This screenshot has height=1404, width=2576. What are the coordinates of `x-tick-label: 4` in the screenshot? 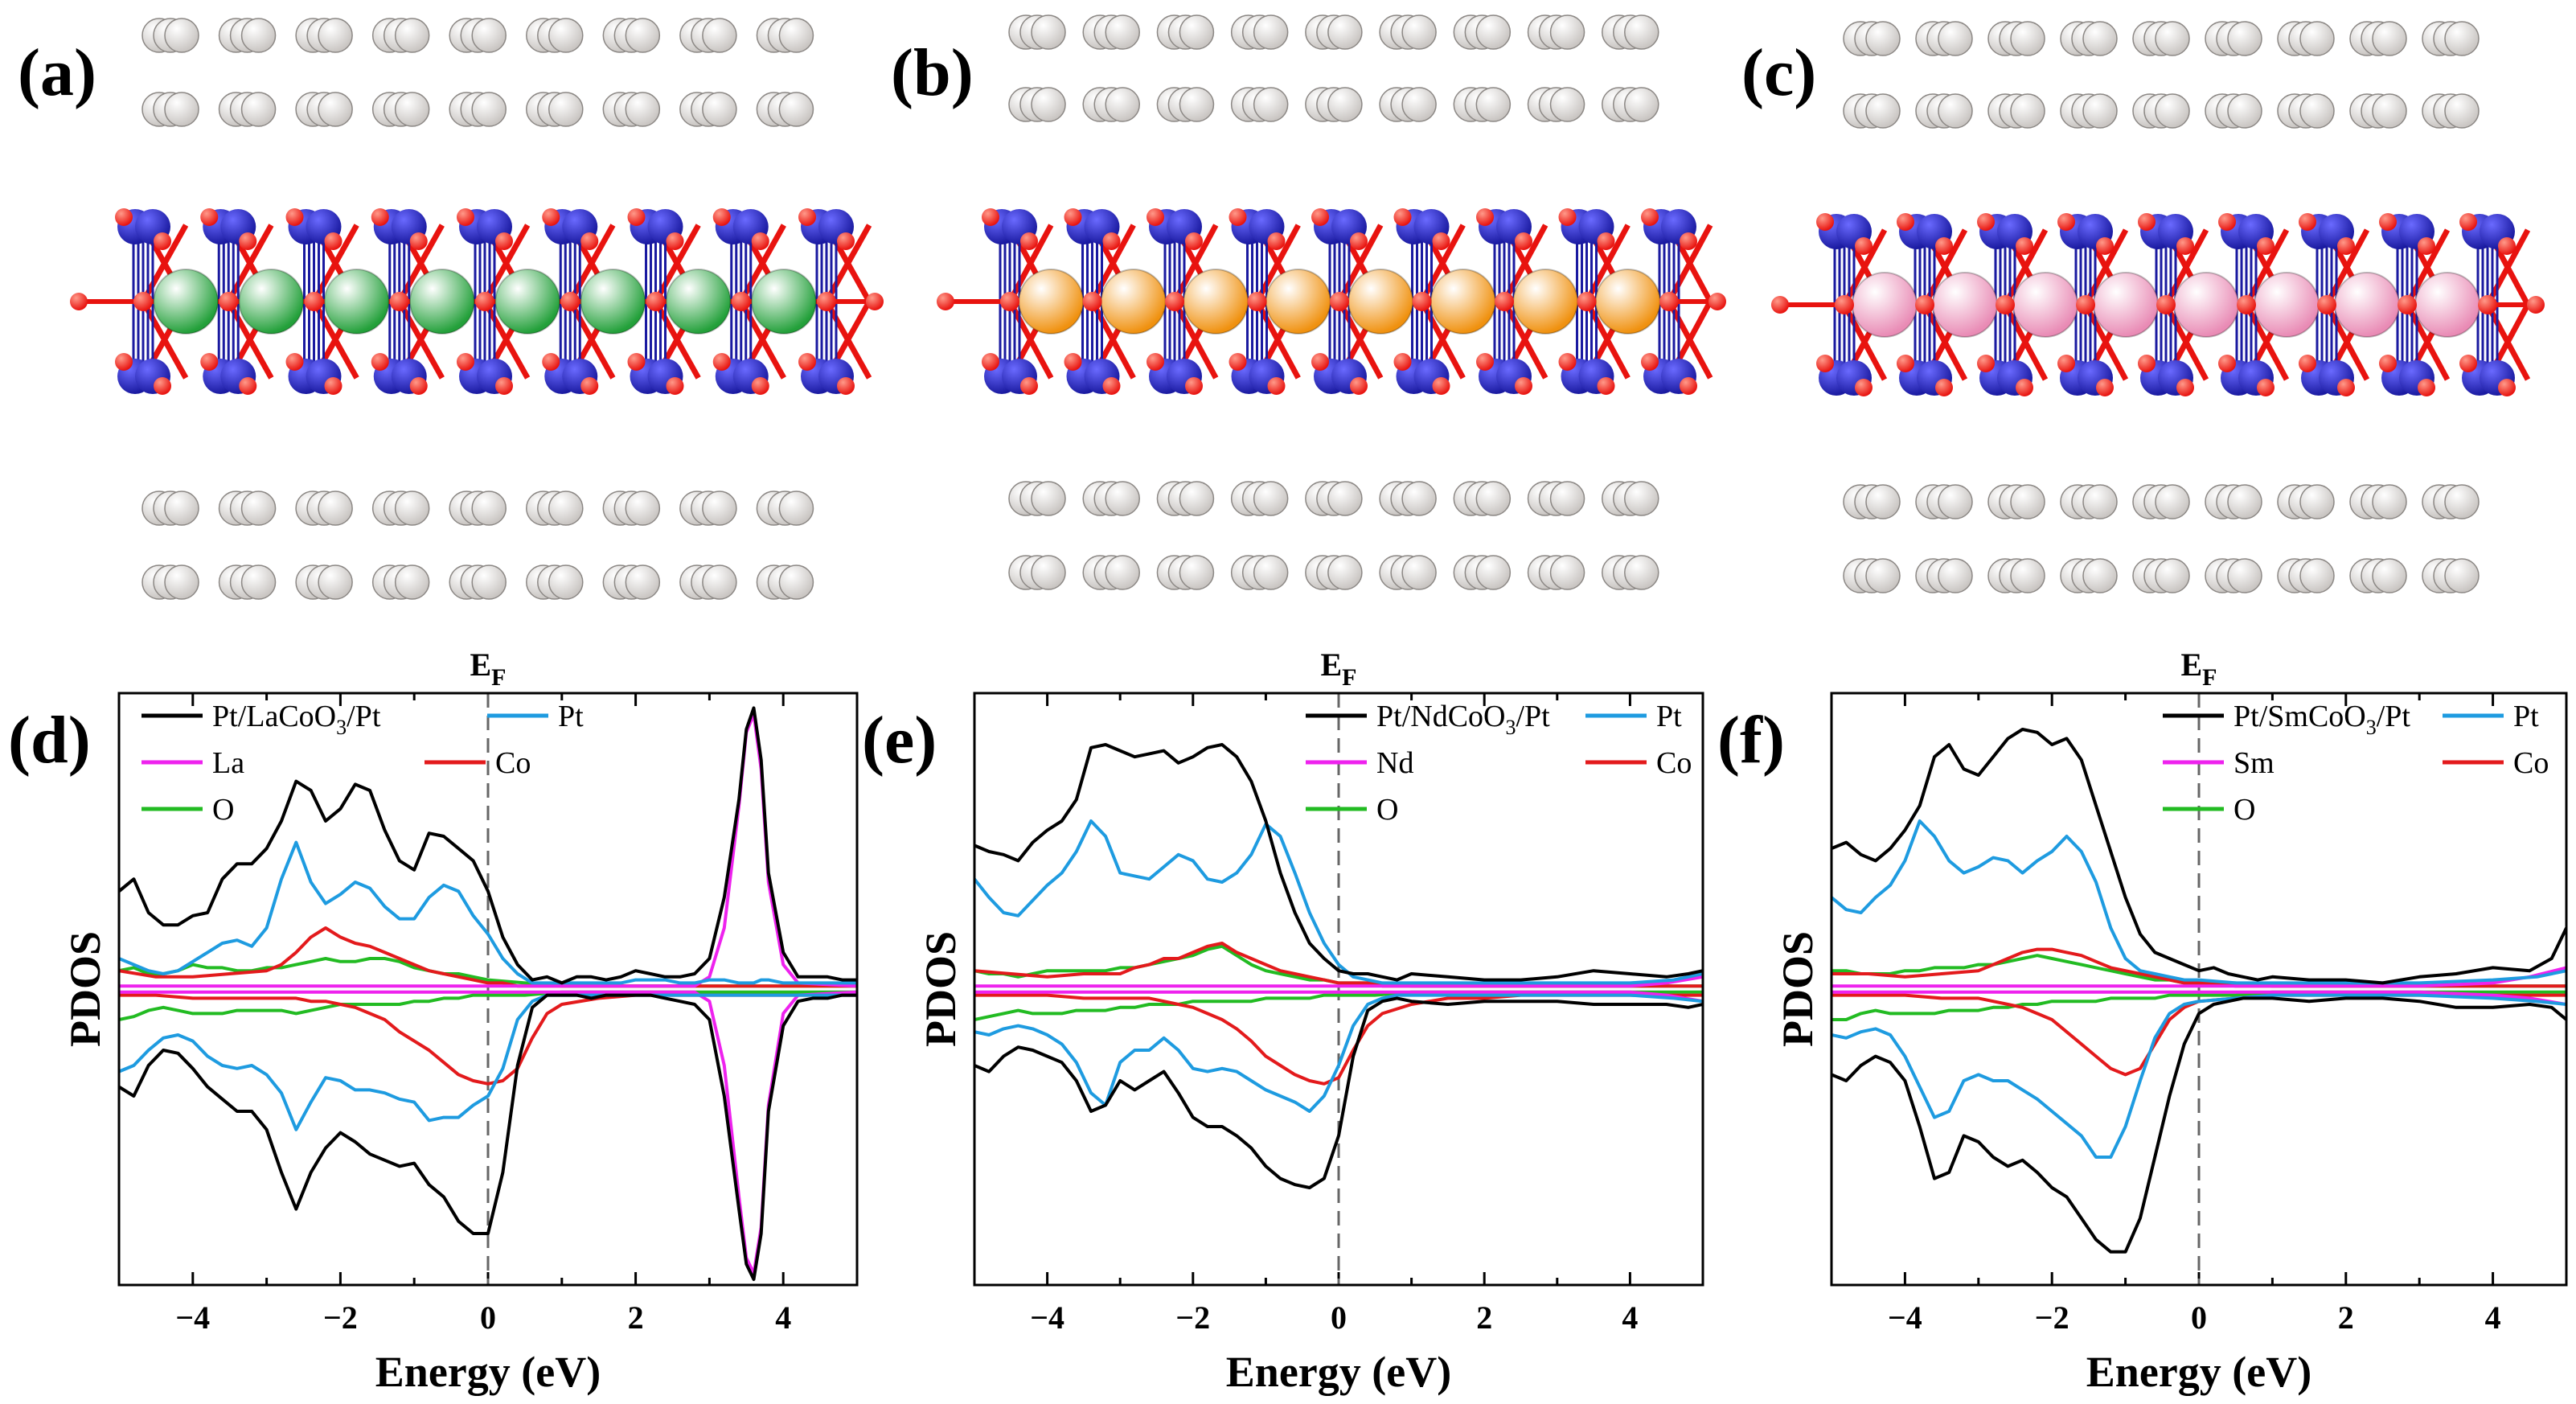 It's located at (783, 1318).